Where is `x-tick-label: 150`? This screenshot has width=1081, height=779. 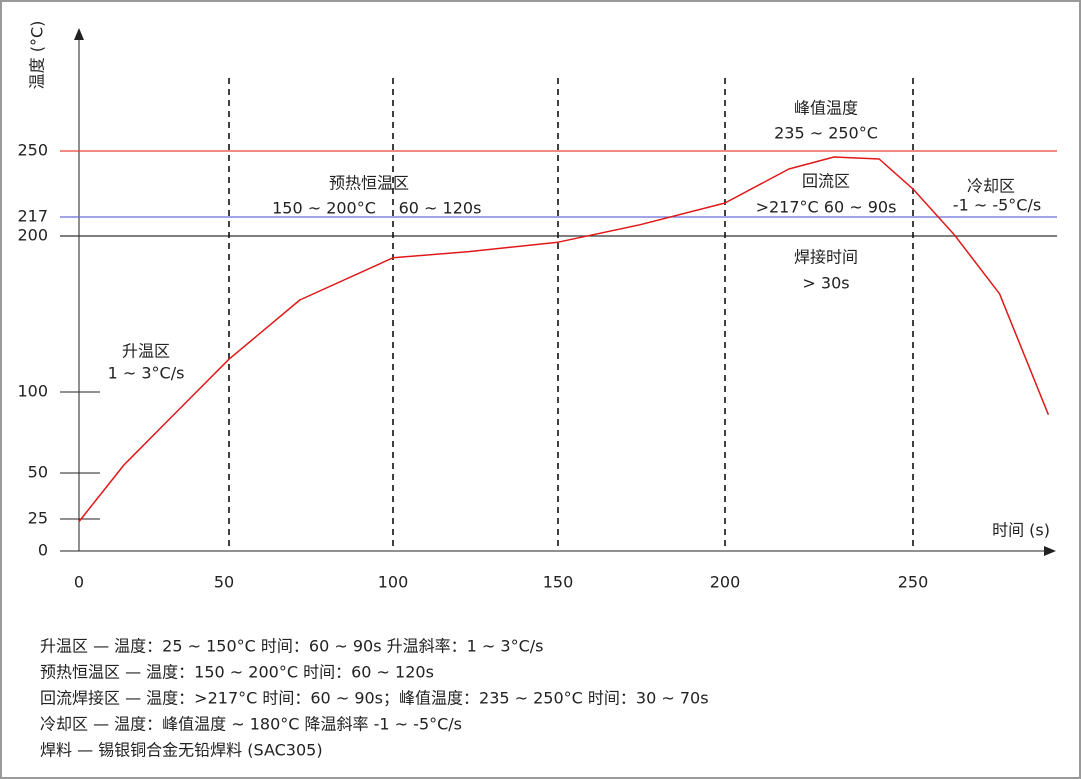
x-tick-label: 150 is located at coordinates (558, 582).